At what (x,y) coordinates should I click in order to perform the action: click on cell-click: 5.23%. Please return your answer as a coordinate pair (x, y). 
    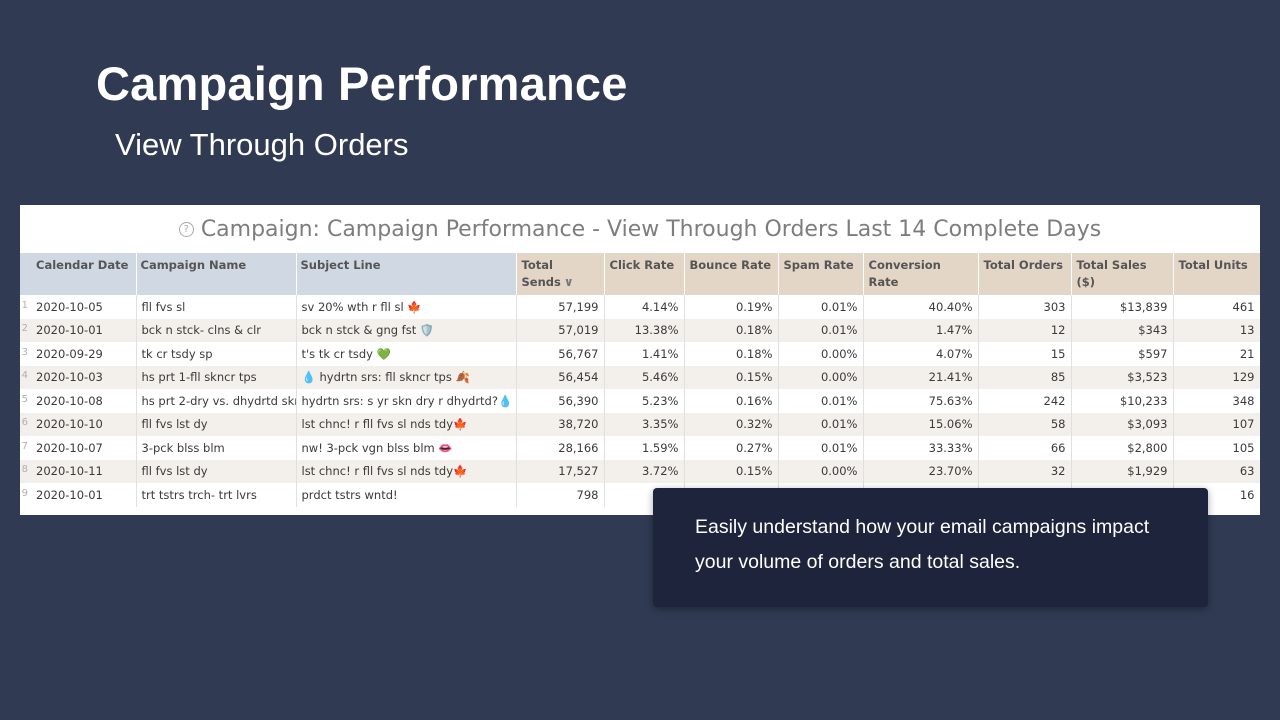
    Looking at the image, I should click on (644, 401).